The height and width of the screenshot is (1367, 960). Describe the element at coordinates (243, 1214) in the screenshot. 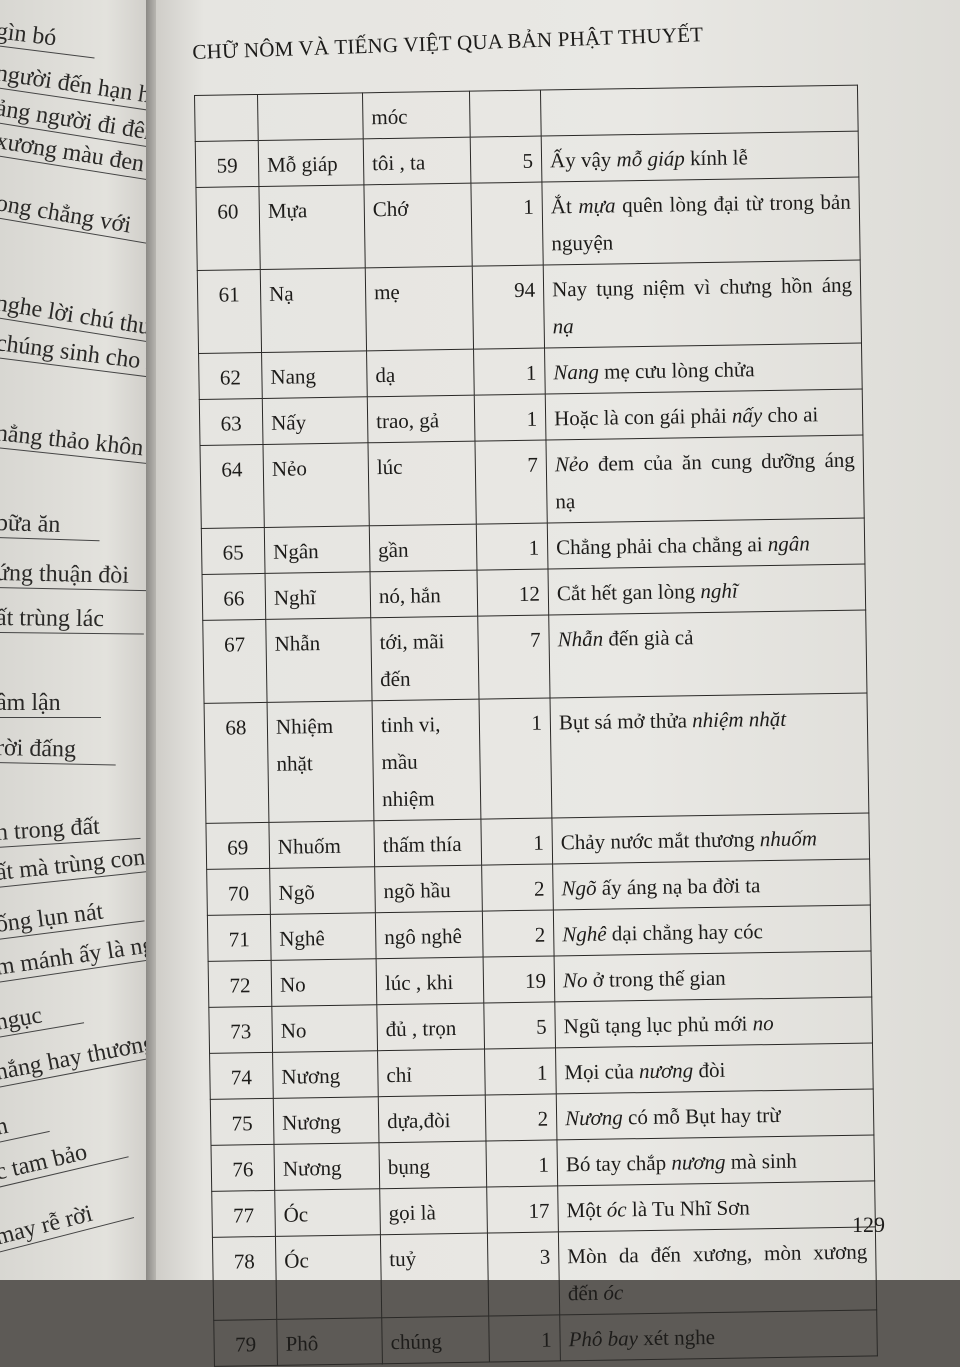

I see `cell-no: 77` at that location.